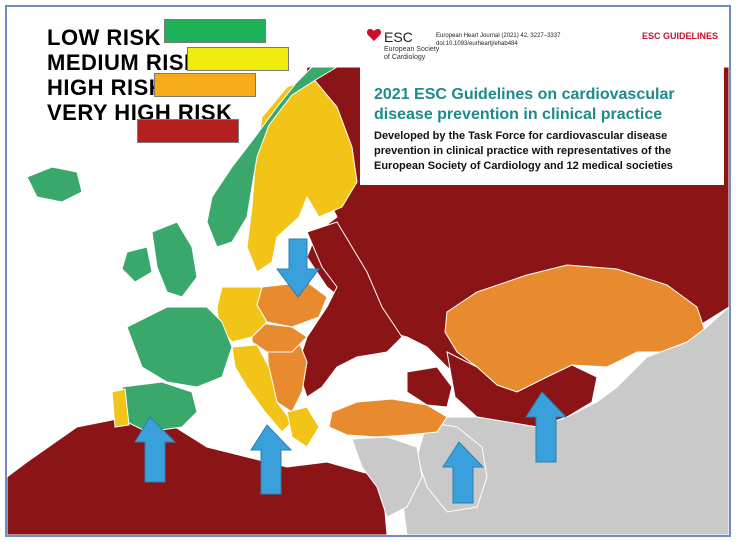 The width and height of the screenshot is (736, 542). I want to click on region-norway, so click(272, 157).